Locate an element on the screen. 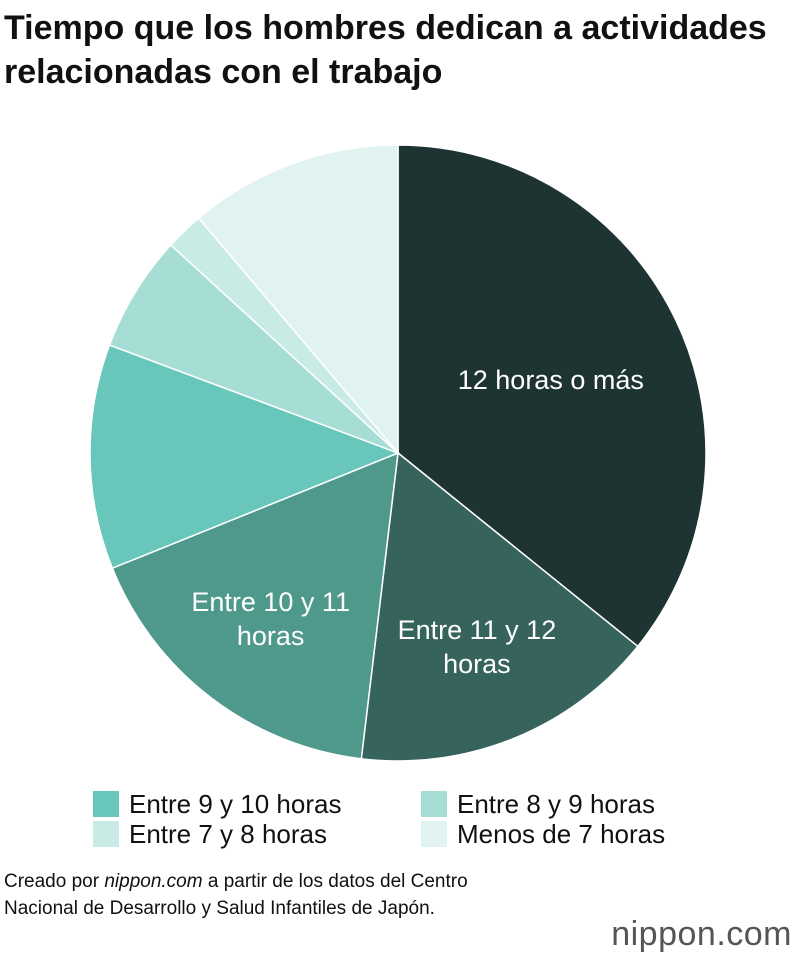 The width and height of the screenshot is (800, 958). legend-item: Menos de 7 horas is located at coordinates (585, 834).